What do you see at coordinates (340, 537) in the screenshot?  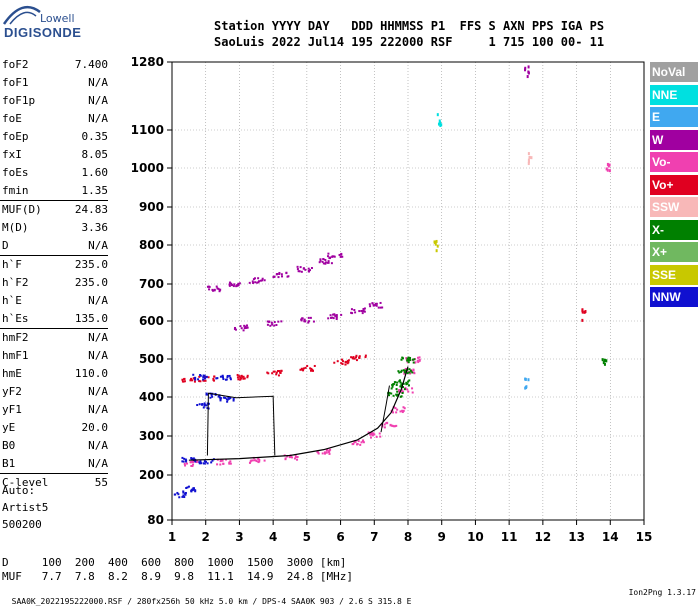 I see `x-tick-label: 6` at bounding box center [340, 537].